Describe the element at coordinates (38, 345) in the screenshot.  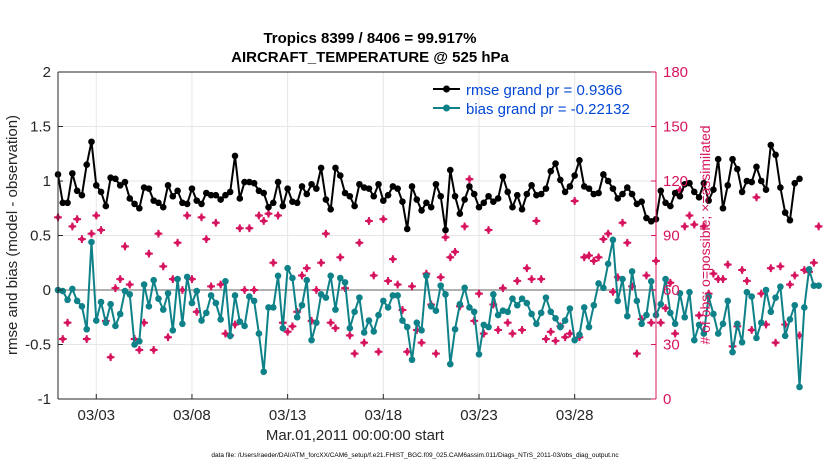
I see `y-tick-label: -0.5` at that location.